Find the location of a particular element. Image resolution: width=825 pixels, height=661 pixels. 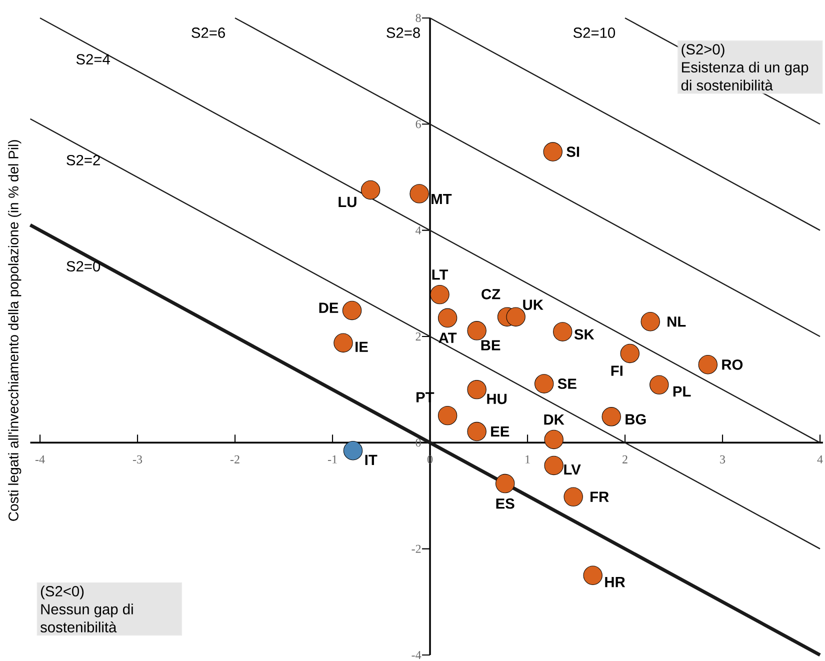

series-label: S2=4 is located at coordinates (93, 59).